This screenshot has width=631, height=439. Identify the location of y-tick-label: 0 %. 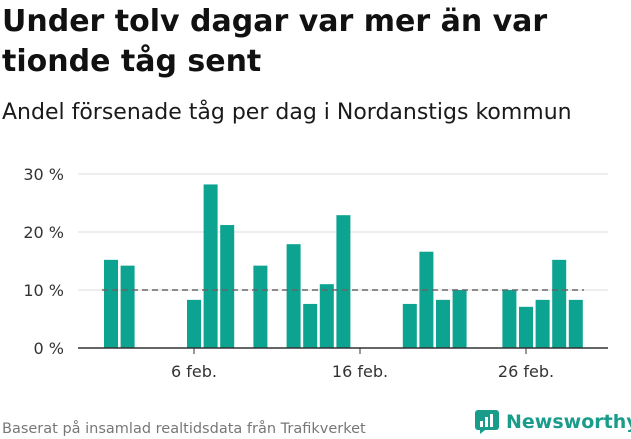
(49, 348).